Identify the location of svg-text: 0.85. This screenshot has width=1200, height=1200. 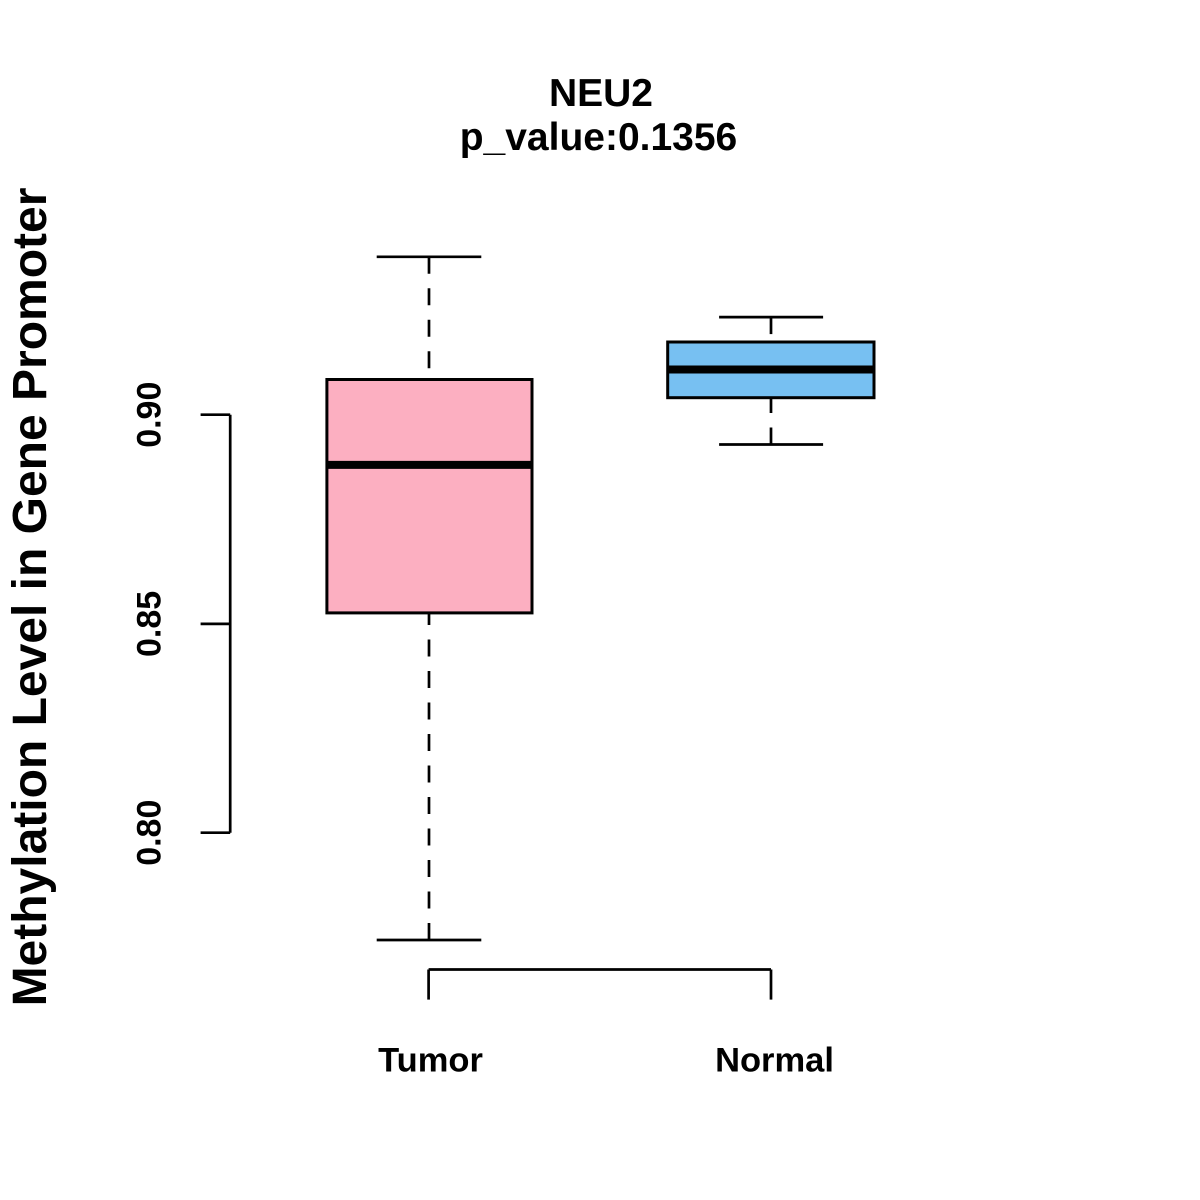
(149, 624).